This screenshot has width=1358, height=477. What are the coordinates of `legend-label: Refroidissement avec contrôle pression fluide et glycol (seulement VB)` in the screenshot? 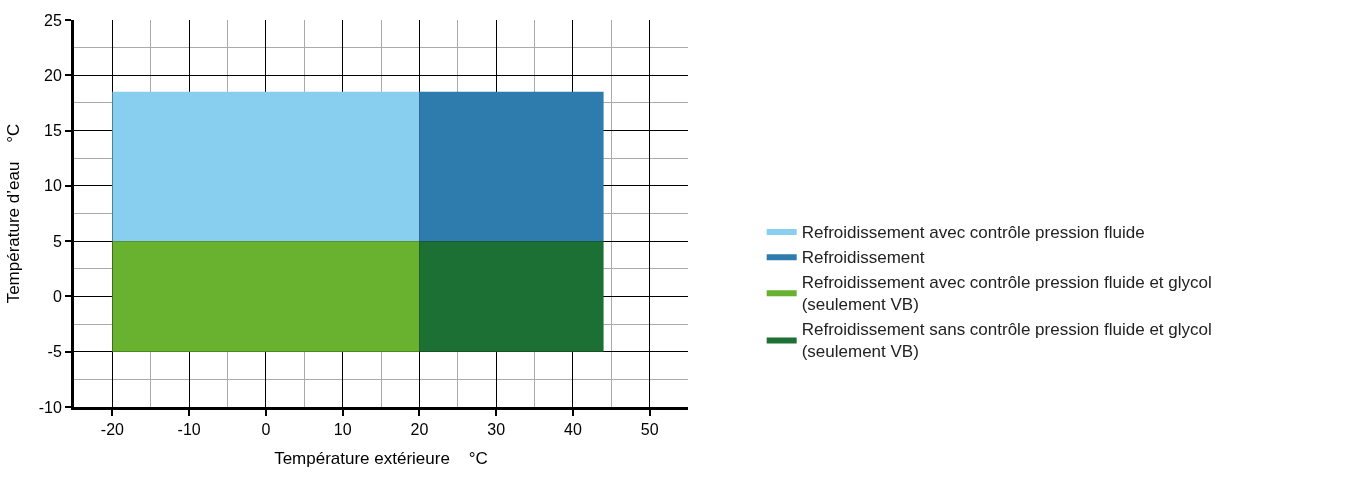 It's located at (1006, 293).